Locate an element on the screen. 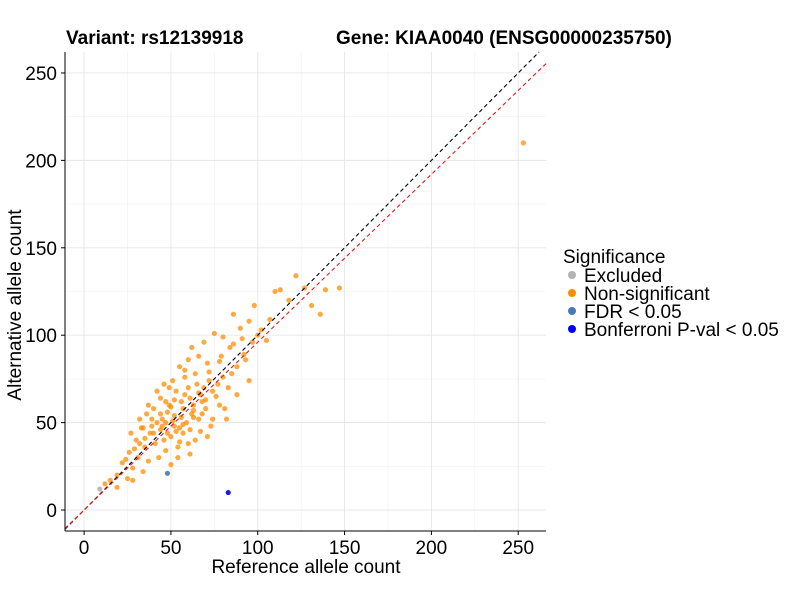  legend-label: Non-significant is located at coordinates (647, 294).